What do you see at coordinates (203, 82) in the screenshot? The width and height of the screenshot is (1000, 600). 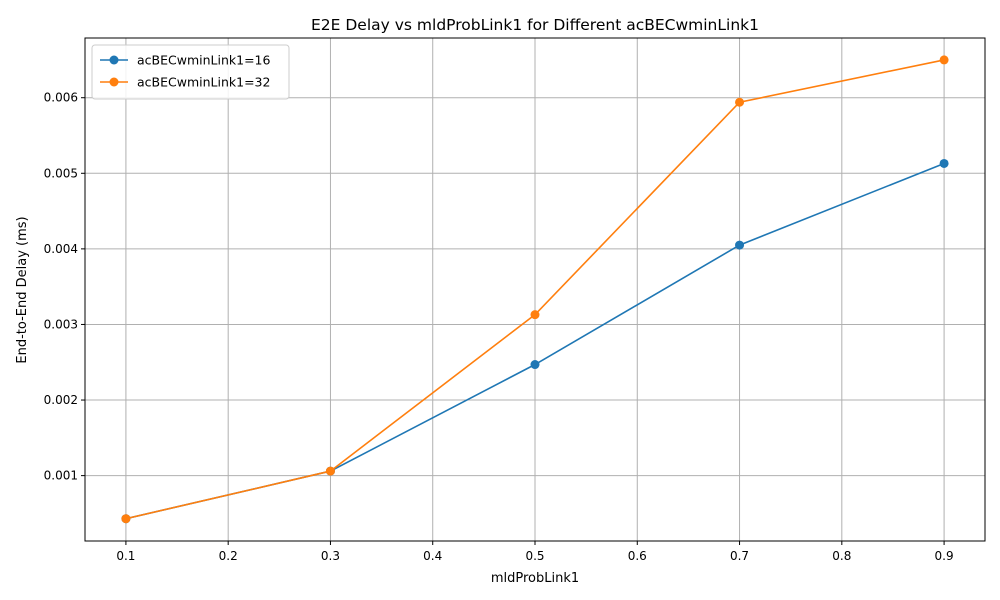 I see `legend-label: acBECwminLink1=32` at bounding box center [203, 82].